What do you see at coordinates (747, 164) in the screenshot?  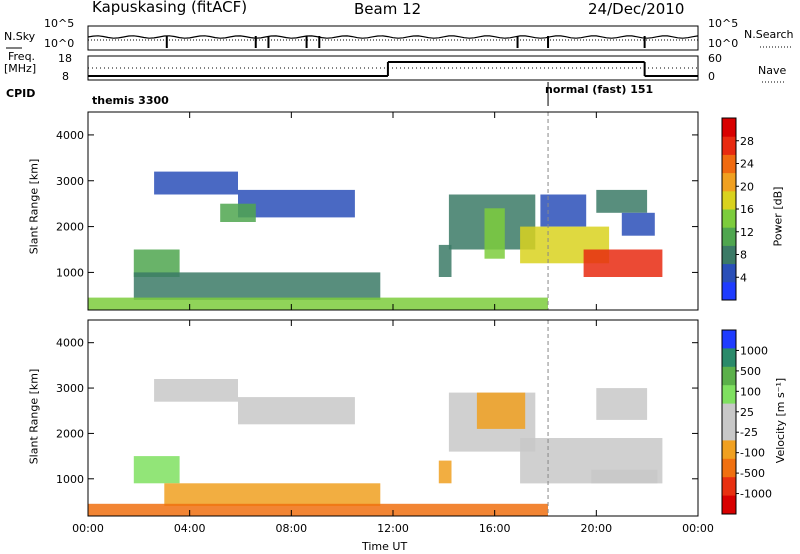 I see `colorbar-tick-label: 24` at bounding box center [747, 164].